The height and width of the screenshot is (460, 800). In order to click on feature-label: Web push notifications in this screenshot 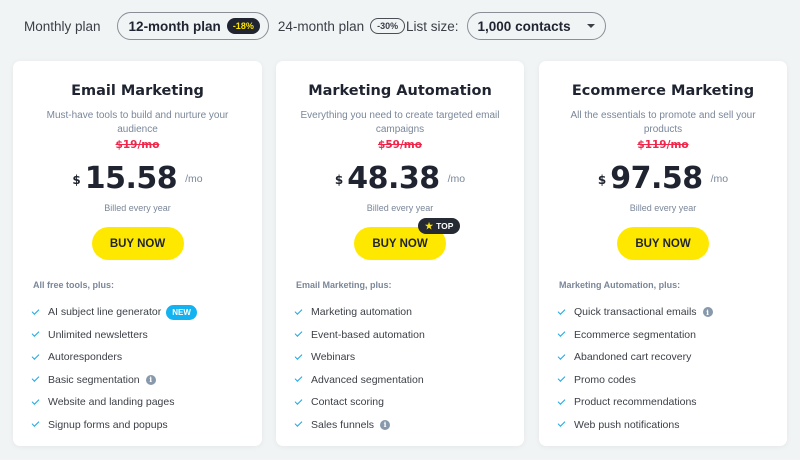, I will do `click(627, 424)`.